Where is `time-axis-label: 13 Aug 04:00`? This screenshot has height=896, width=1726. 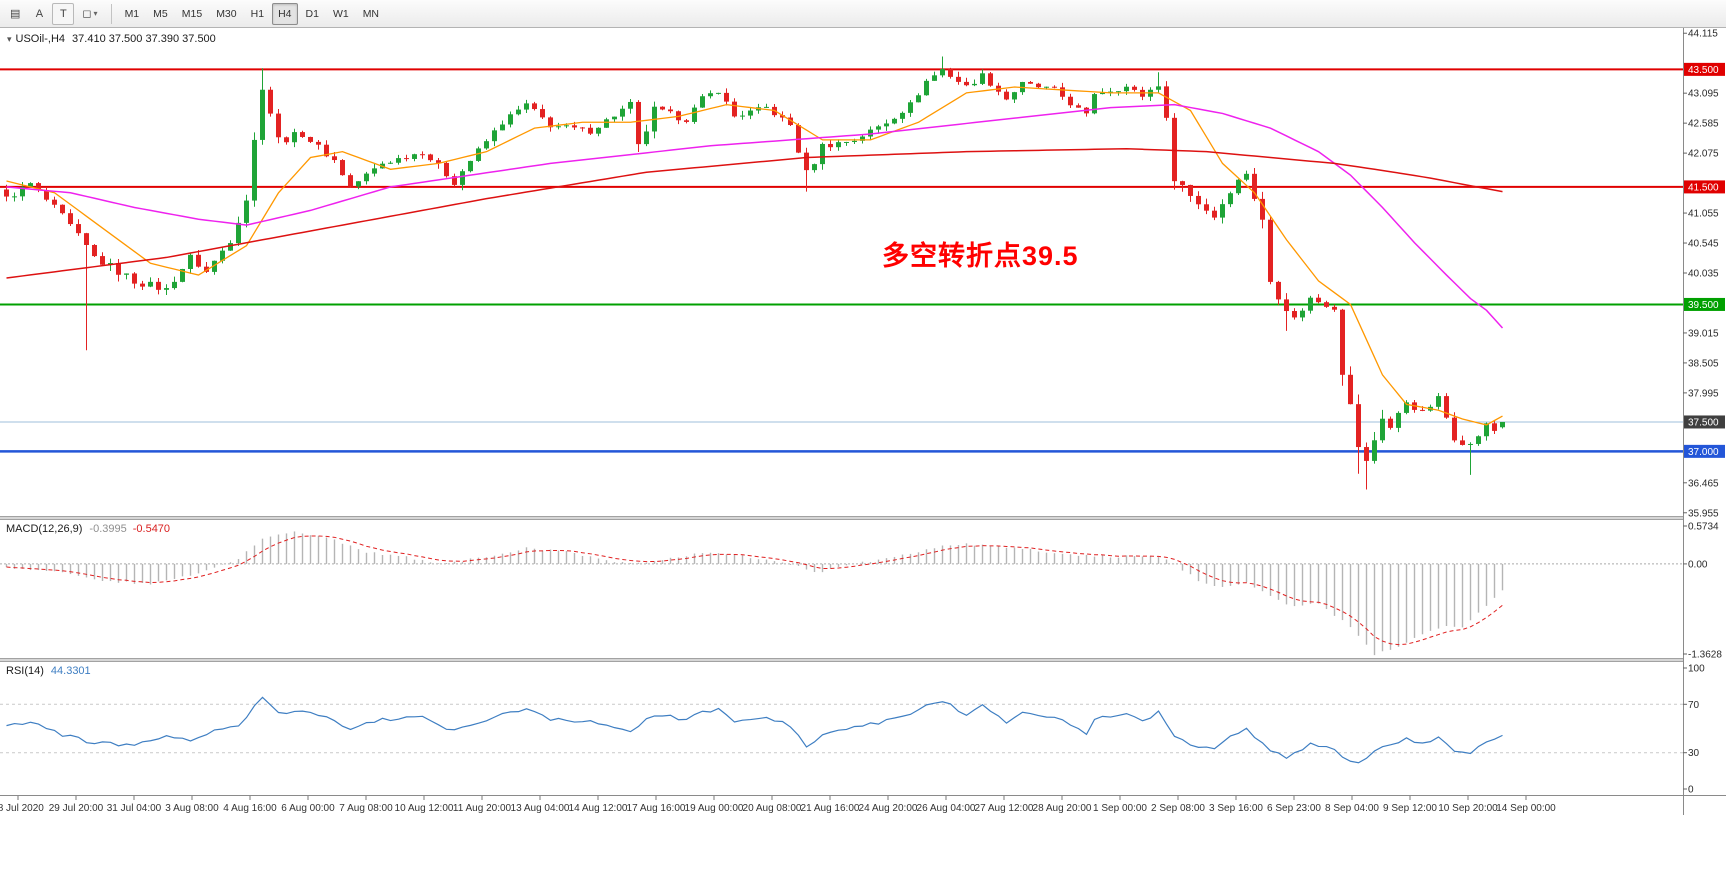 time-axis-label: 13 Aug 04:00 is located at coordinates (540, 808).